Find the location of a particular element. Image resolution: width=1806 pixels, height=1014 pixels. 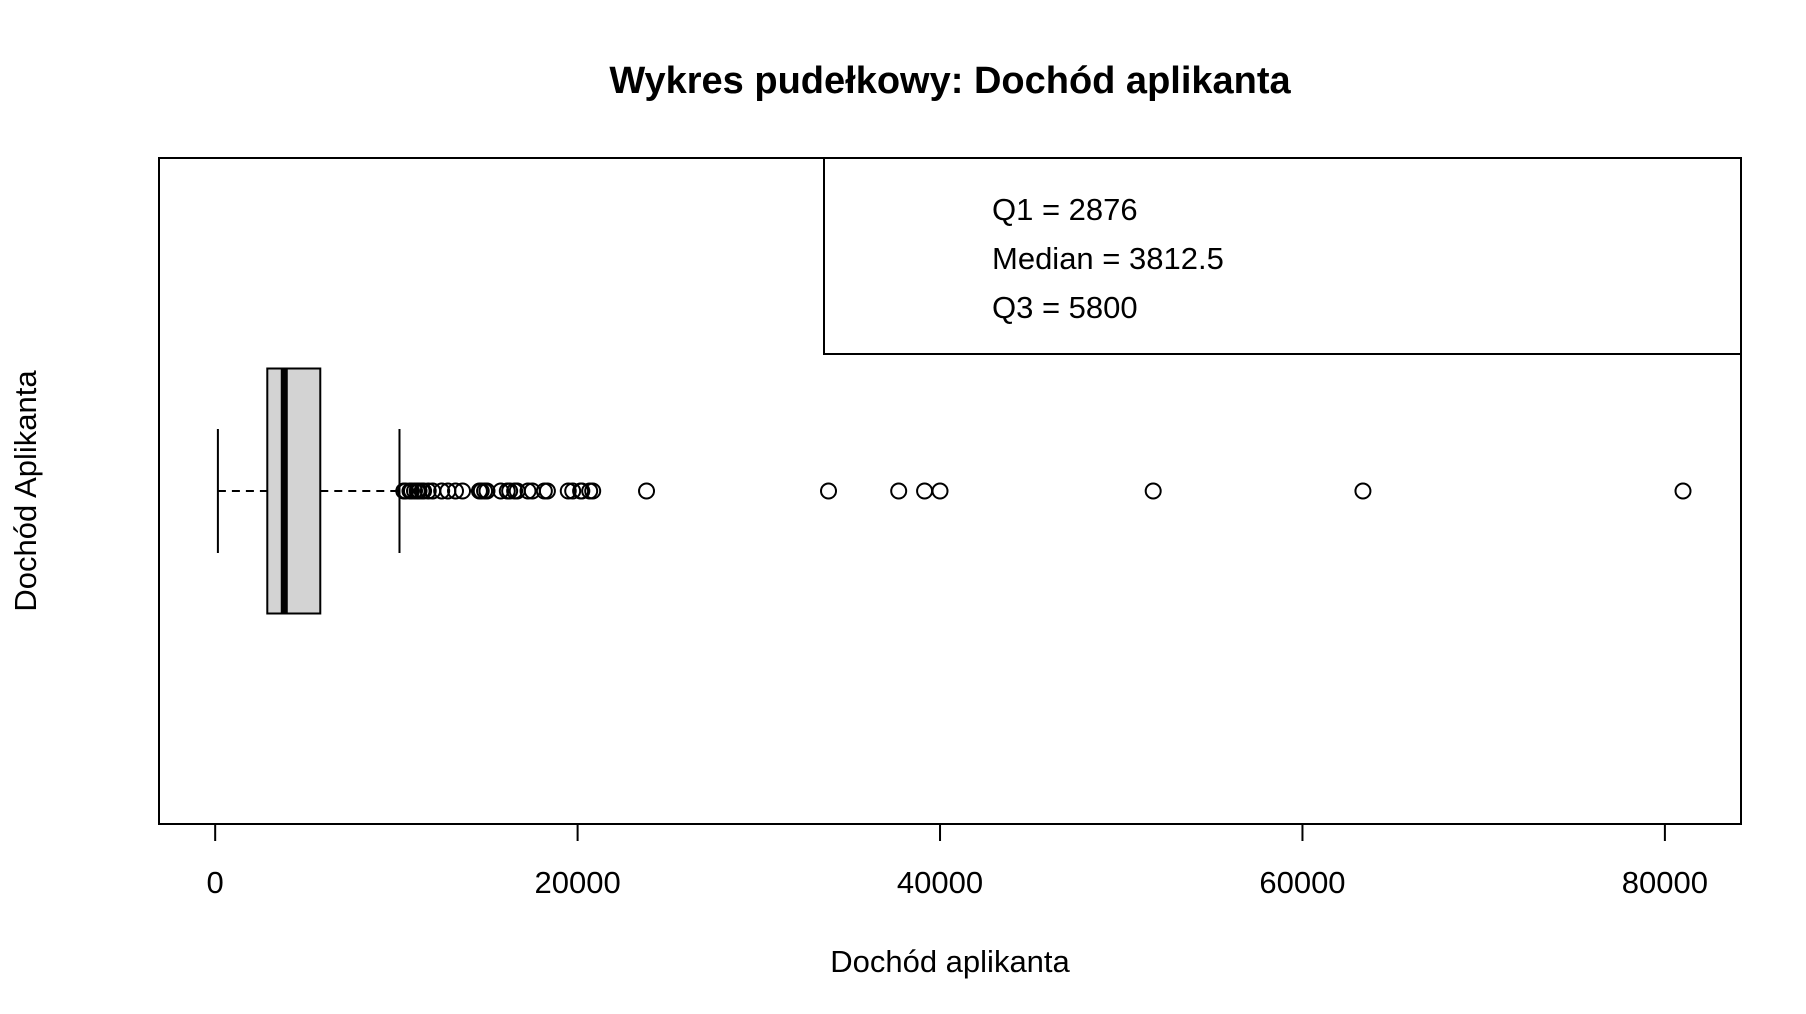

chart-title: Wykres pudełkowy: Dochód aplikanta is located at coordinates (950, 81).